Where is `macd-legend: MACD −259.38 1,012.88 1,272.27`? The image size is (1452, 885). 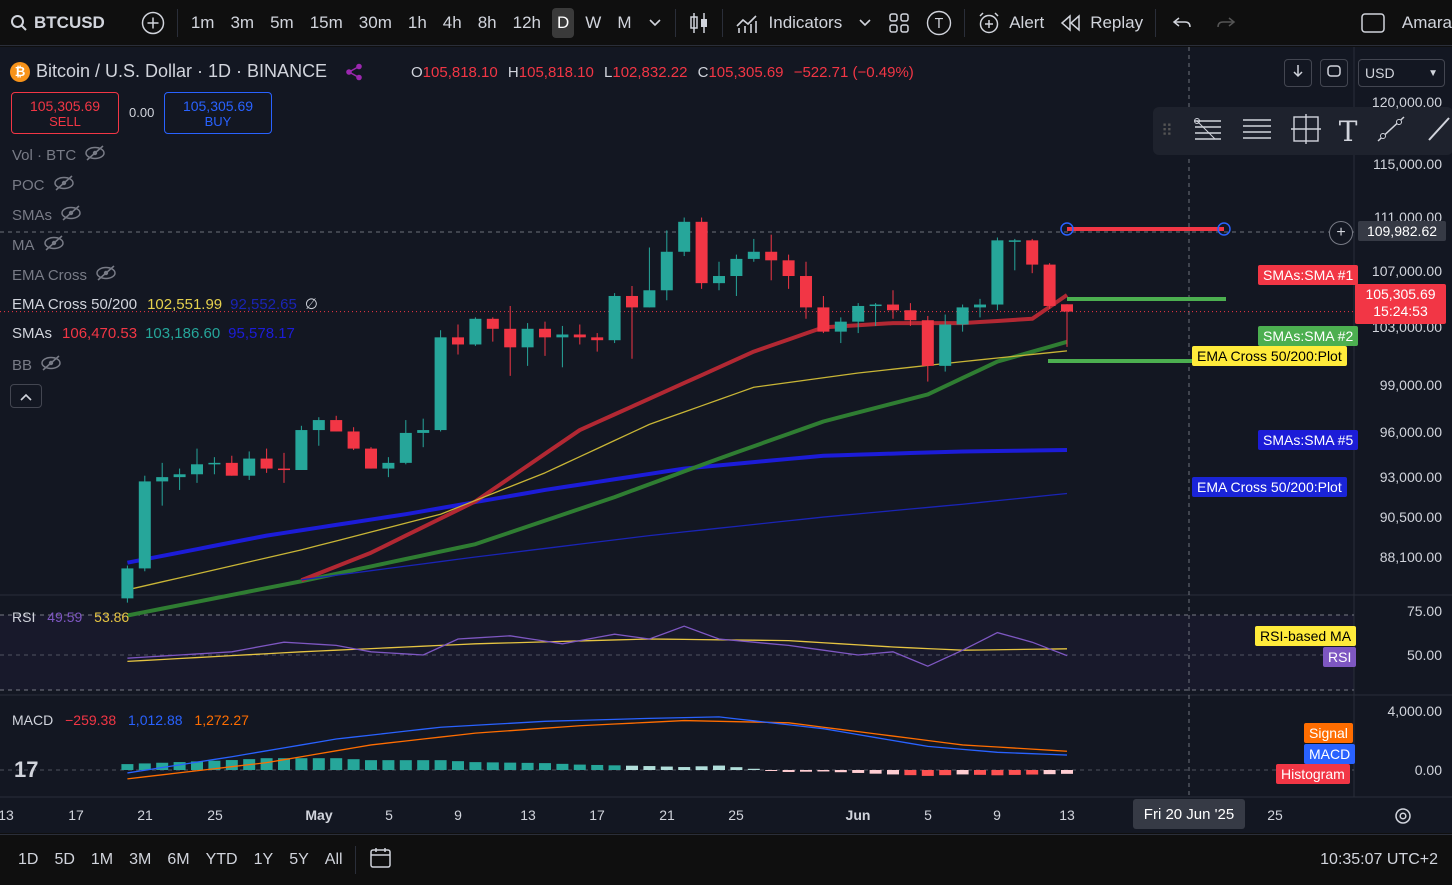 macd-legend: MACD −259.38 1,012.88 1,272.27 is located at coordinates (130, 720).